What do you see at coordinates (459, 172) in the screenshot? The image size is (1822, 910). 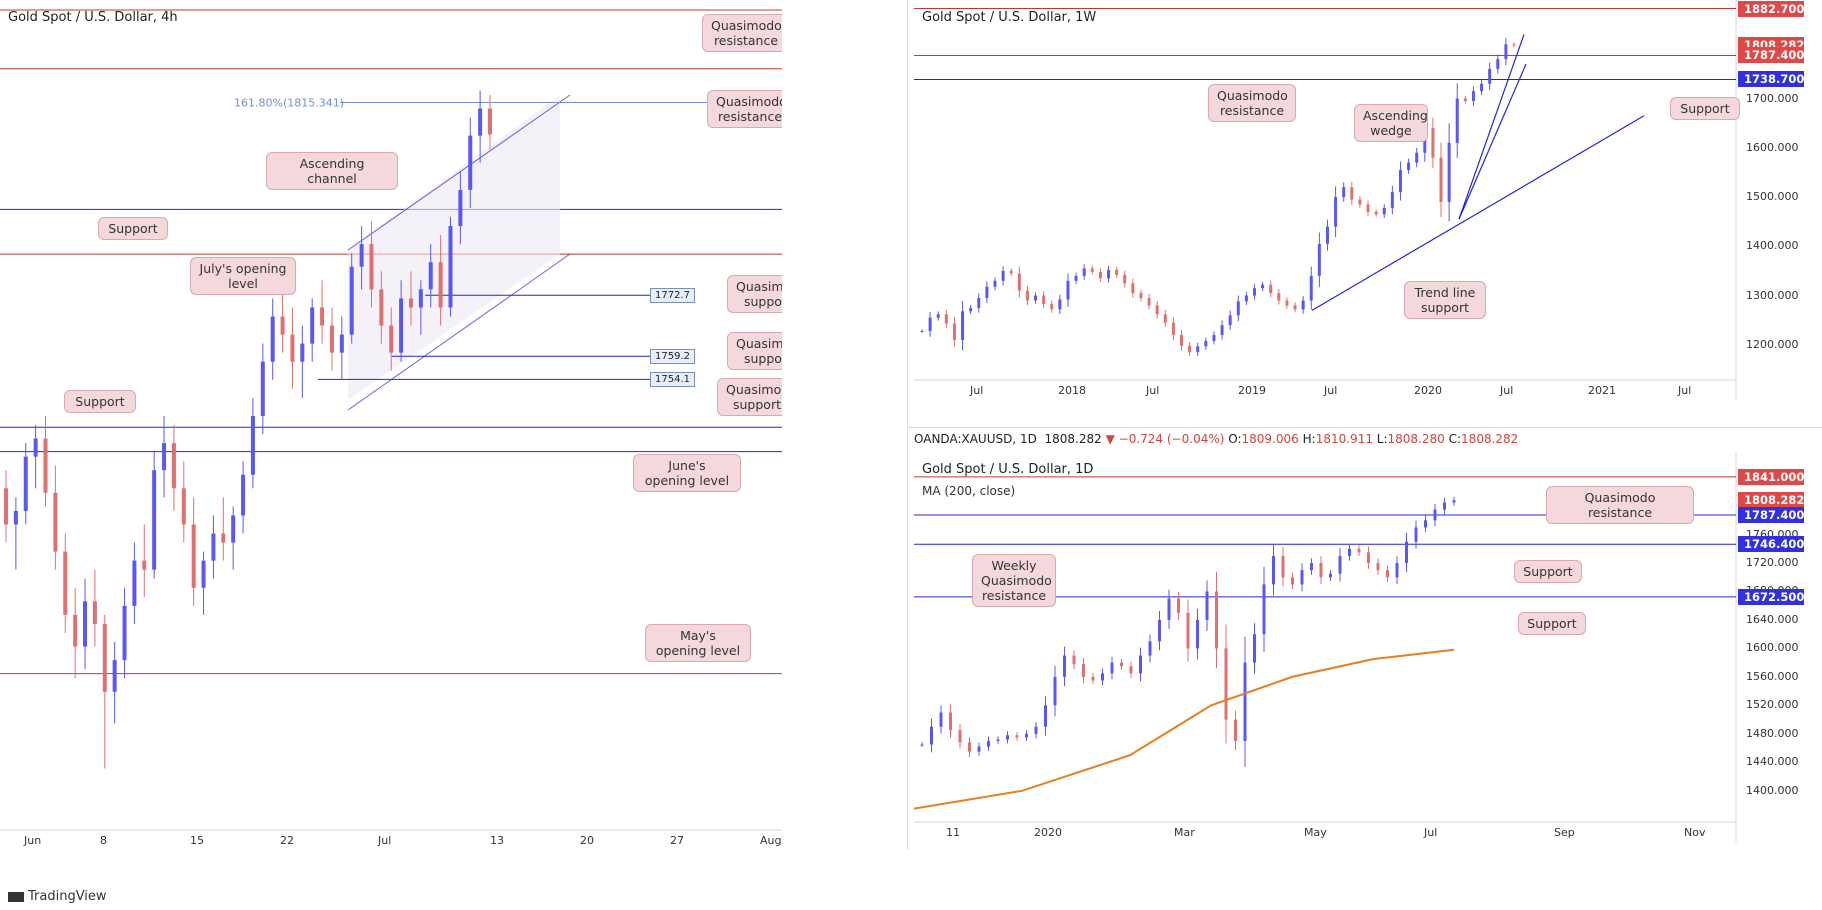 I see `channel-upper-line` at bounding box center [459, 172].